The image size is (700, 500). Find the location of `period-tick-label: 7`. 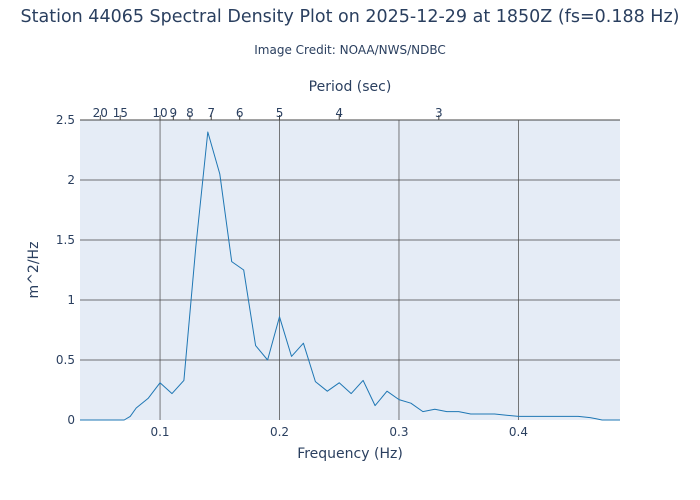

period-tick-label: 7 is located at coordinates (211, 113).